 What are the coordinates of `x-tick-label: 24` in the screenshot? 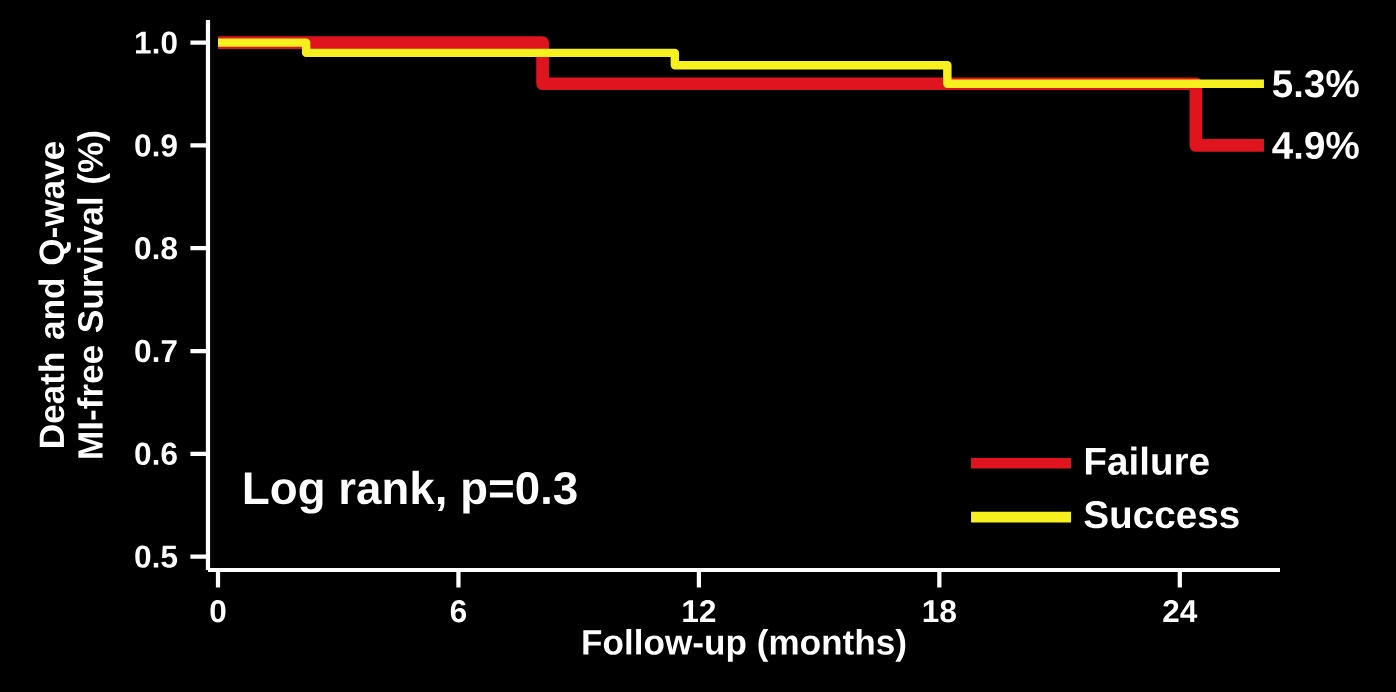 It's located at (1180, 611).